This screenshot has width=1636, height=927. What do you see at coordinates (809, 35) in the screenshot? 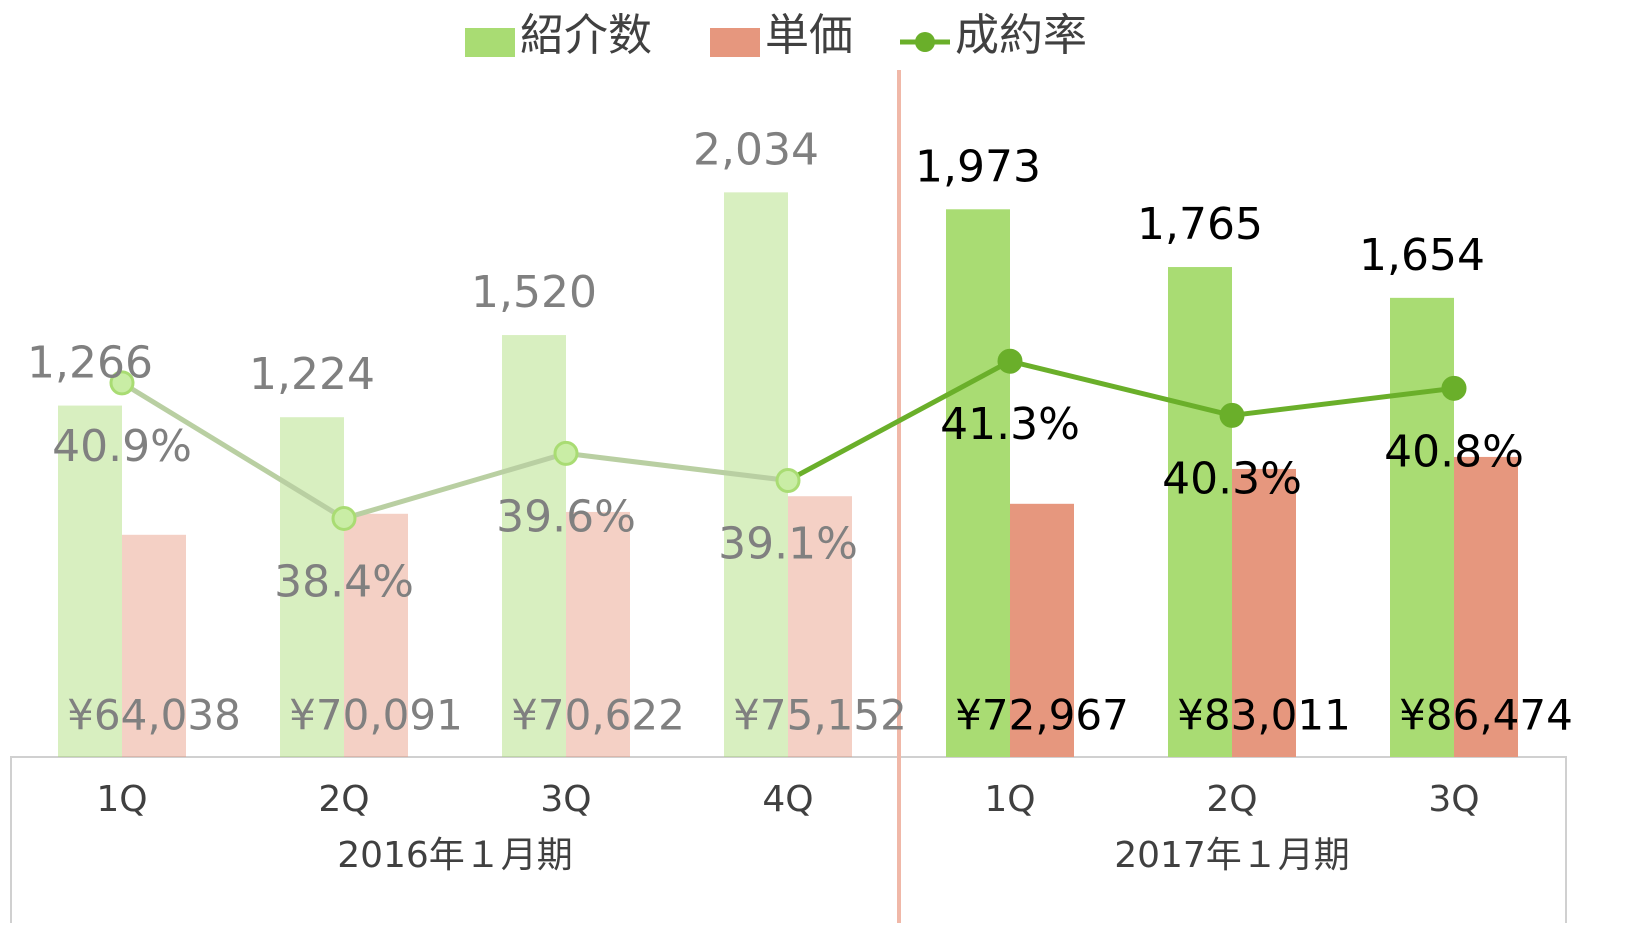
I see `legend-label: 単価` at bounding box center [809, 35].